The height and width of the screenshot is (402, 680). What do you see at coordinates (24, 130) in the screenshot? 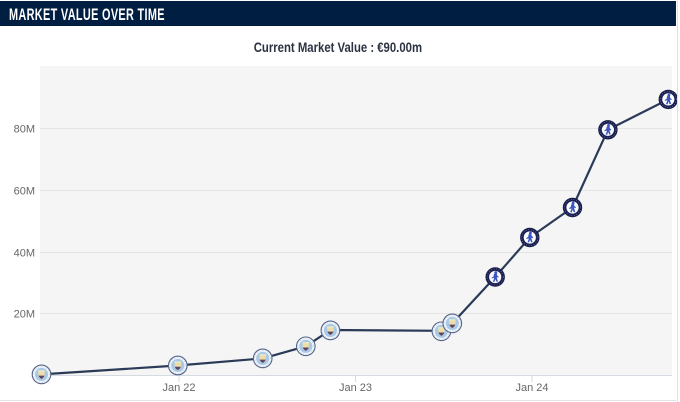
I see `svg-text: 80M` at bounding box center [24, 130].